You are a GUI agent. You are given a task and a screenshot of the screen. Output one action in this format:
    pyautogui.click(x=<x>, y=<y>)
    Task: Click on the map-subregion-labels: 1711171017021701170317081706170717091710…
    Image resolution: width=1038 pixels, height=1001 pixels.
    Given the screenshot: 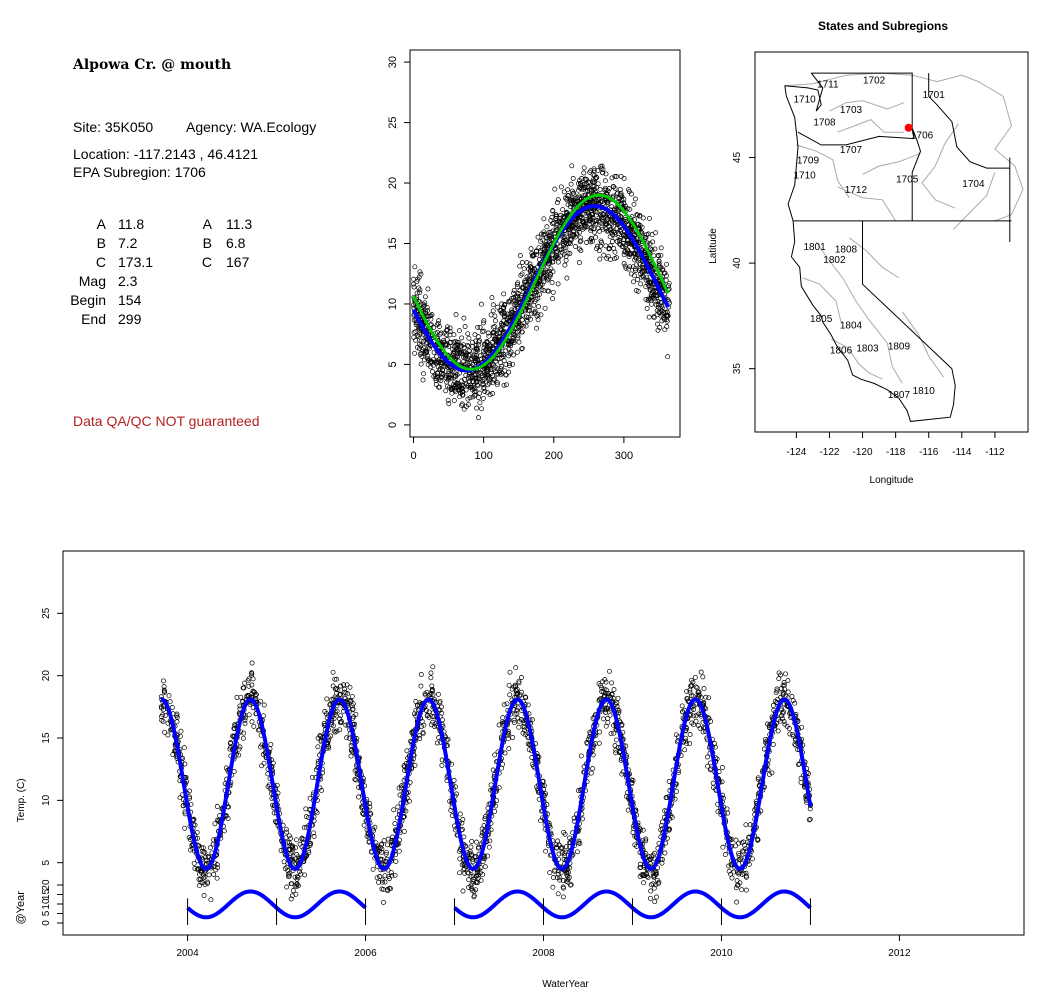 What is the action you would take?
    pyautogui.click(x=889, y=238)
    